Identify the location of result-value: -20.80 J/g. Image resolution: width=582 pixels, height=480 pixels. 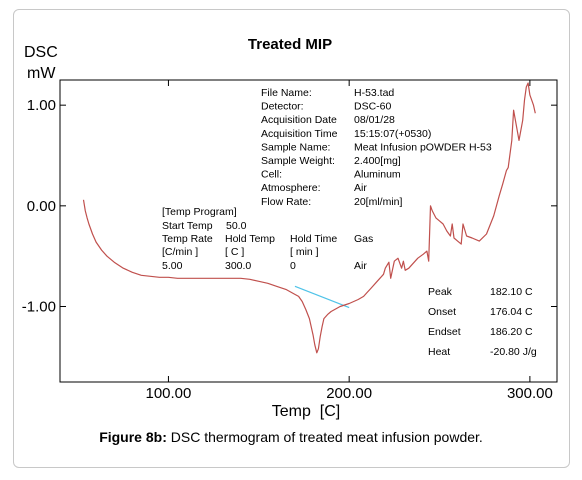
(513, 352).